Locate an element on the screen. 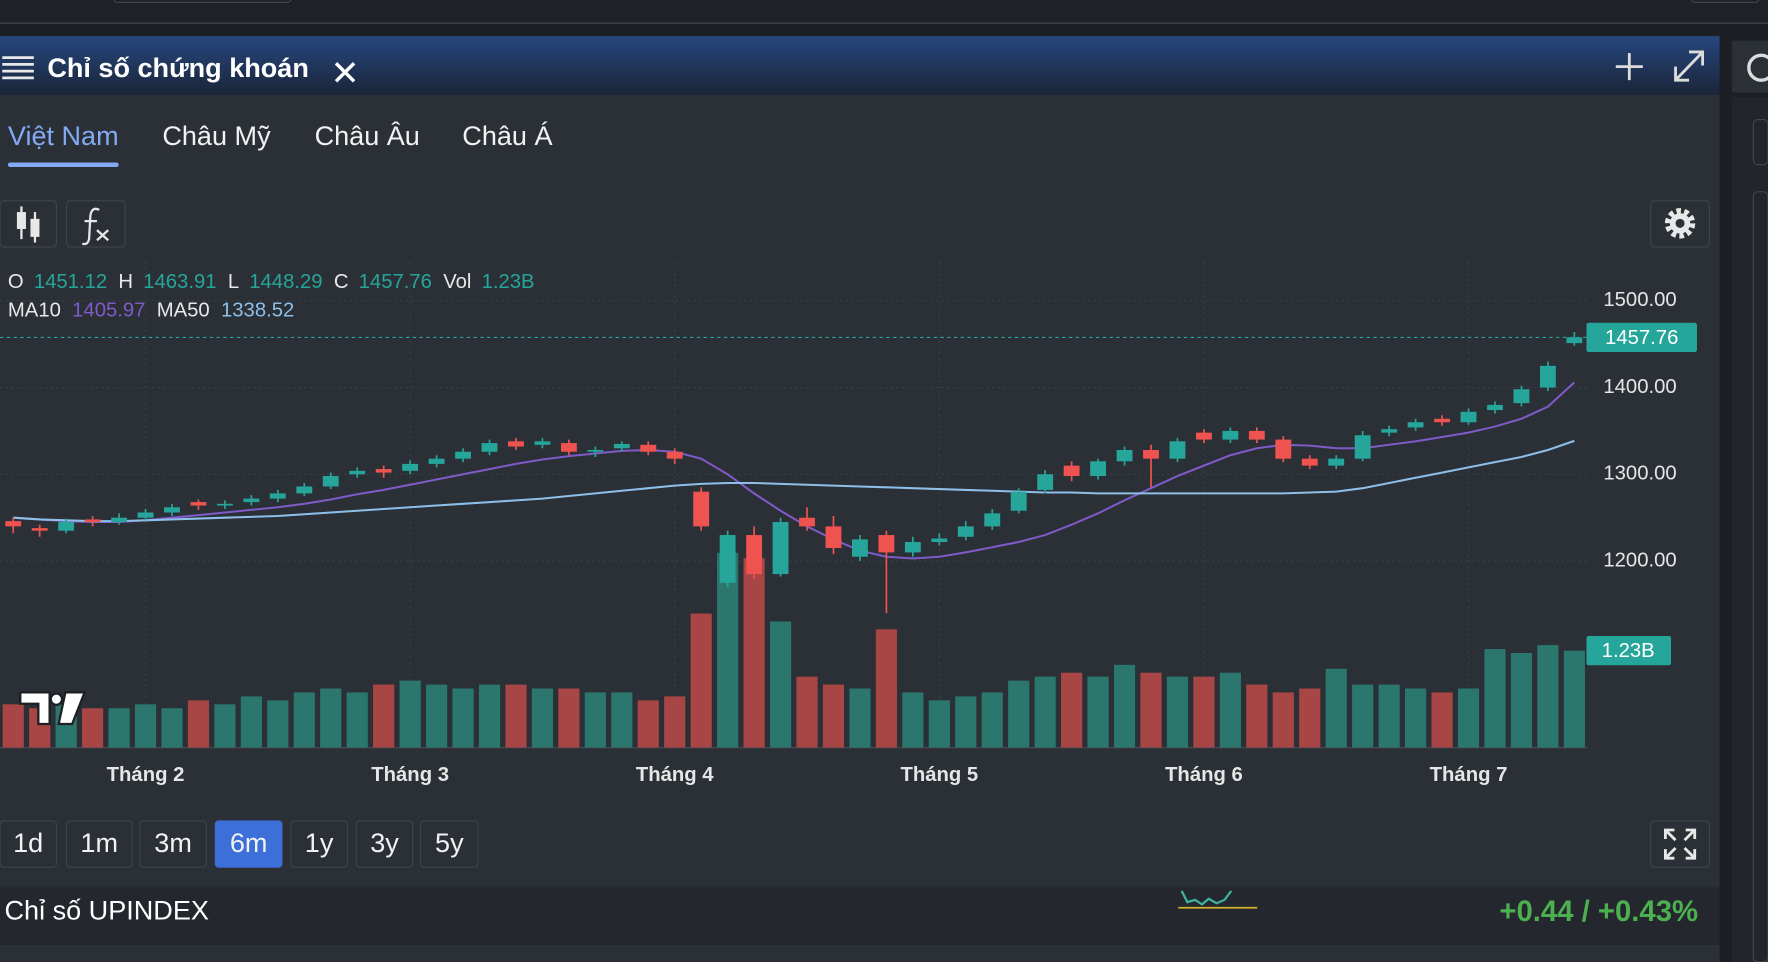 The height and width of the screenshot is (962, 1768). fullscreen-icon is located at coordinates (1680, 844).